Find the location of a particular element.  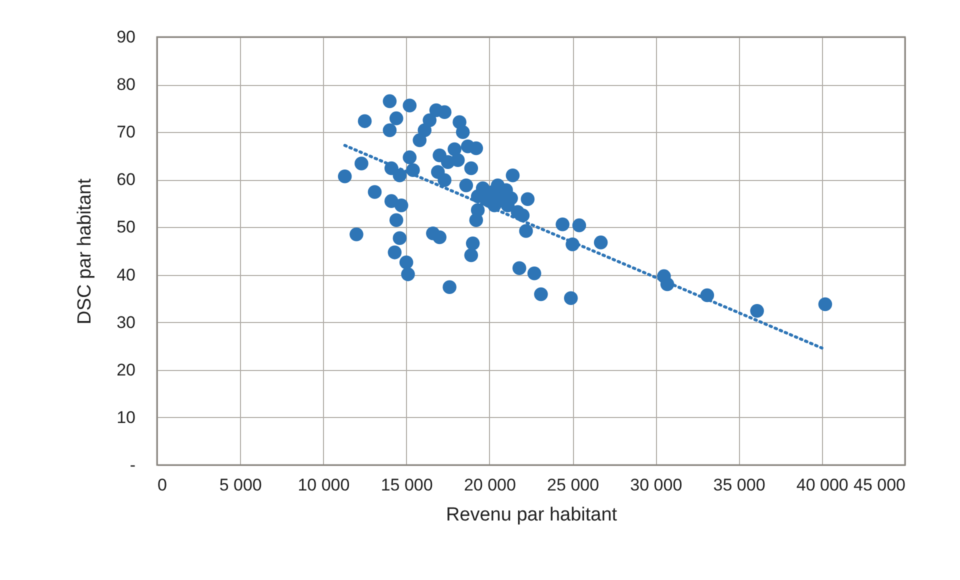

x-axis-title: Revenu par habitant is located at coordinates (532, 515).